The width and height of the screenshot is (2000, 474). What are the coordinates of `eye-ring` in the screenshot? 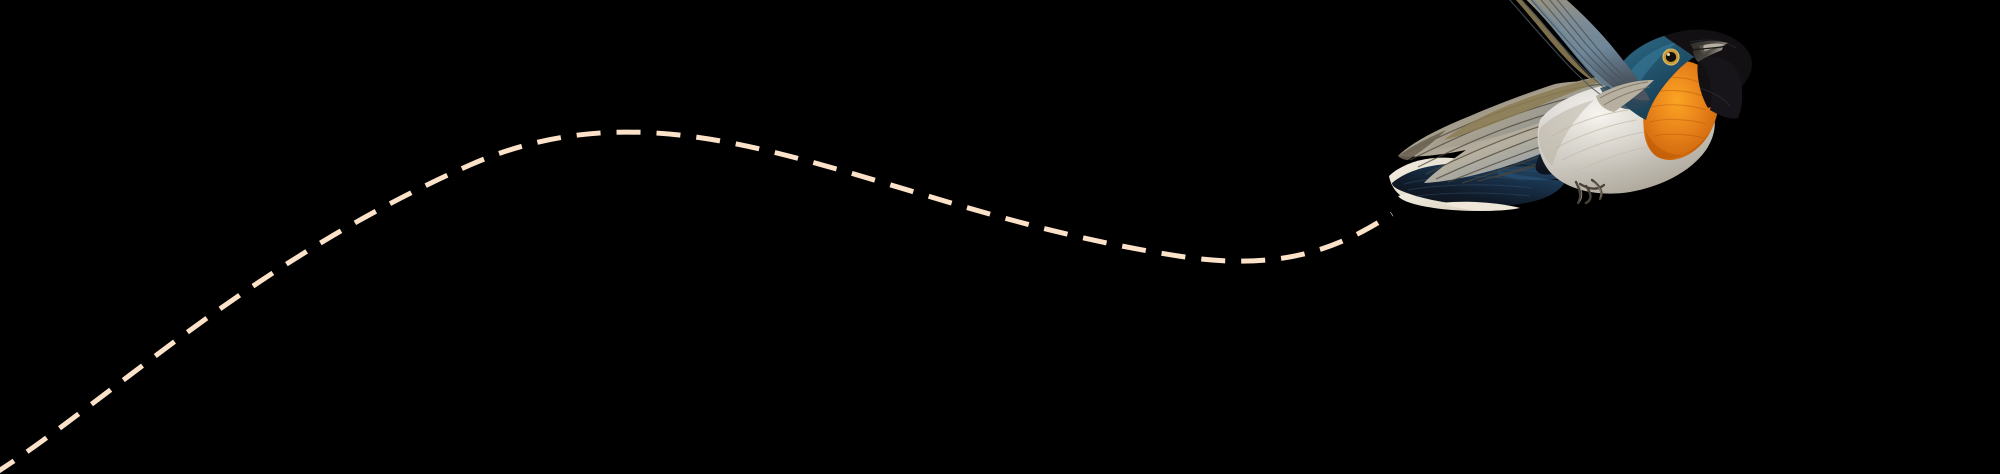 It's located at (1671, 57).